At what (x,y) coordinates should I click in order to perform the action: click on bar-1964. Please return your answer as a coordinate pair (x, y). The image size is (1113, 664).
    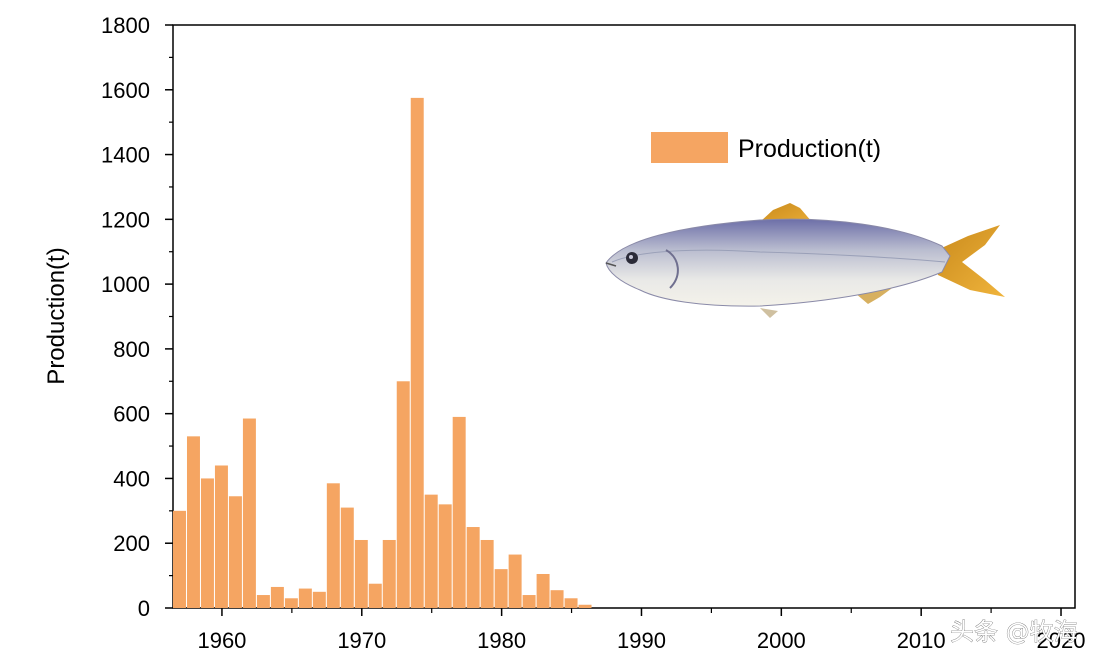
    Looking at the image, I should click on (277, 597).